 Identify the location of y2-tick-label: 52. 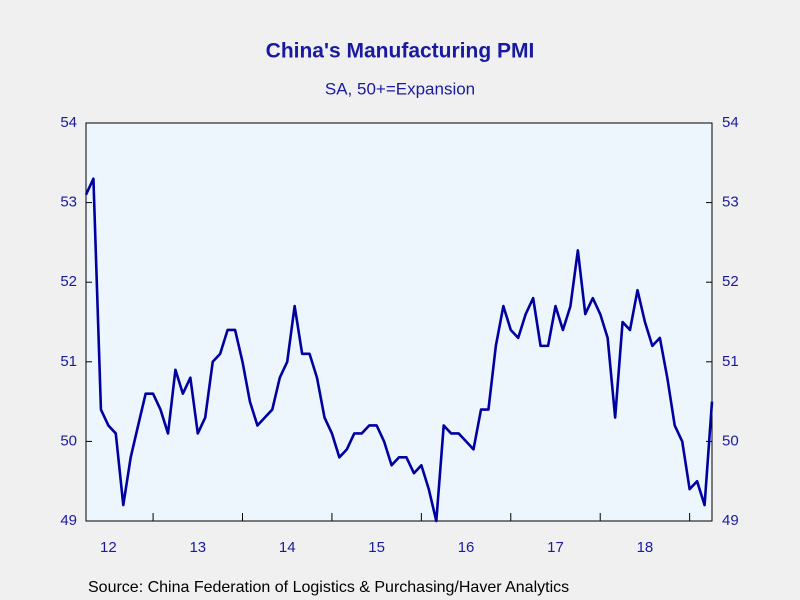
(730, 281).